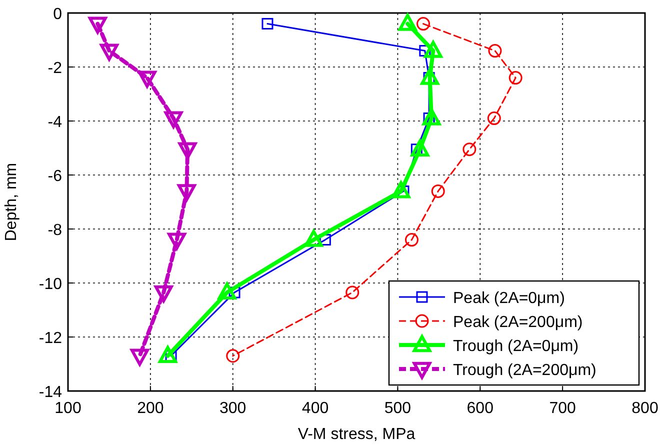 Image resolution: width=660 pixels, height=445 pixels. What do you see at coordinates (398, 408) in the screenshot?
I see `x-tick-label: 500` at bounding box center [398, 408].